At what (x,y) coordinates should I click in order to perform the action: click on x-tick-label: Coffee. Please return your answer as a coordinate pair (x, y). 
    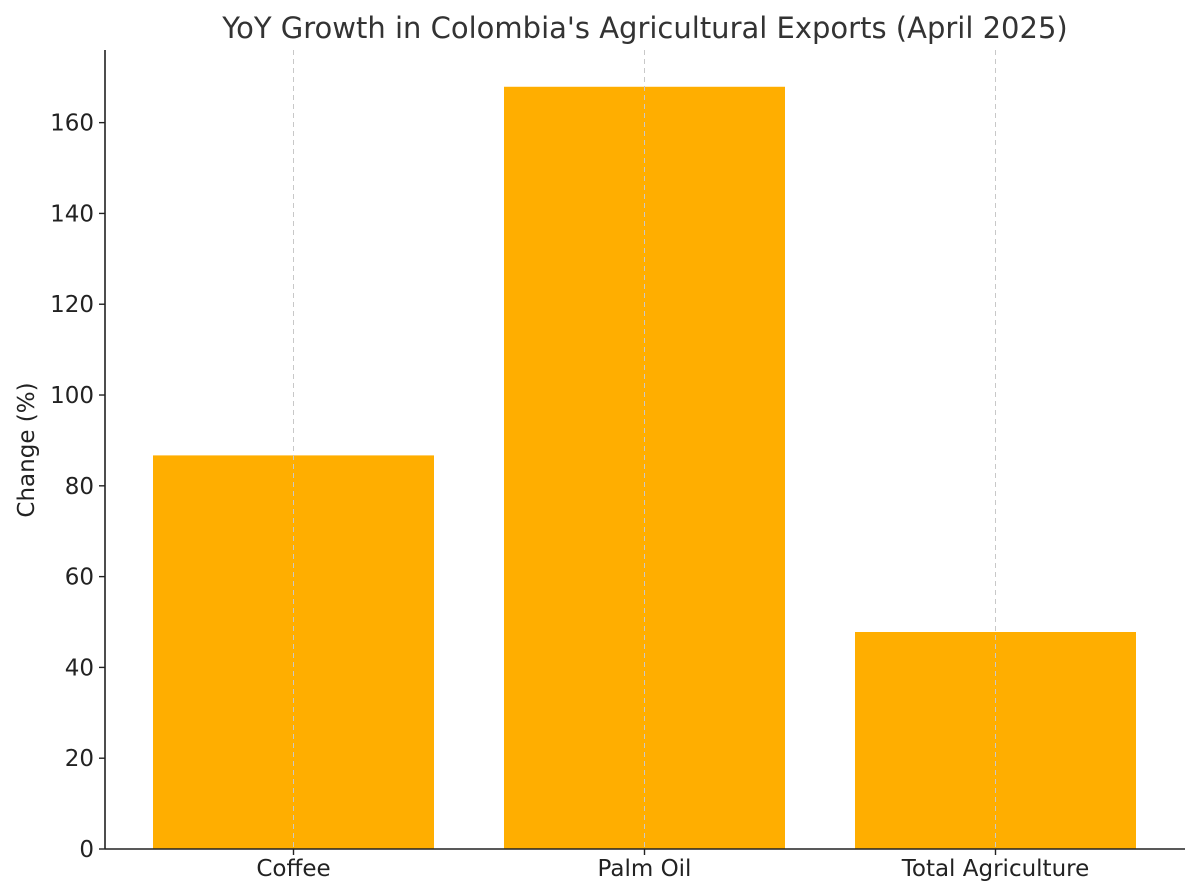
    Looking at the image, I should click on (293, 869).